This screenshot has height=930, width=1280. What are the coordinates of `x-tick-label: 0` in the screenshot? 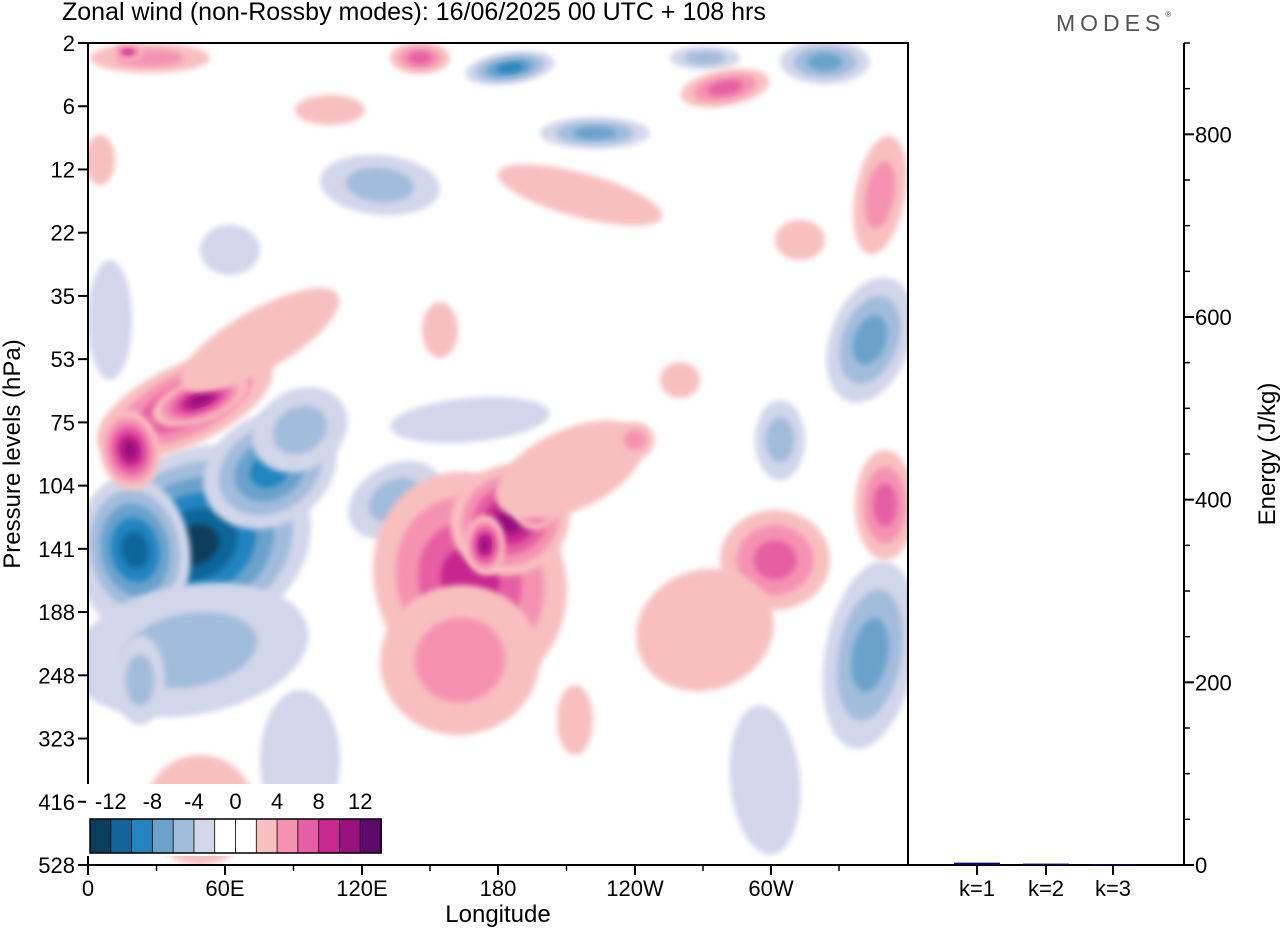 It's located at (88, 888).